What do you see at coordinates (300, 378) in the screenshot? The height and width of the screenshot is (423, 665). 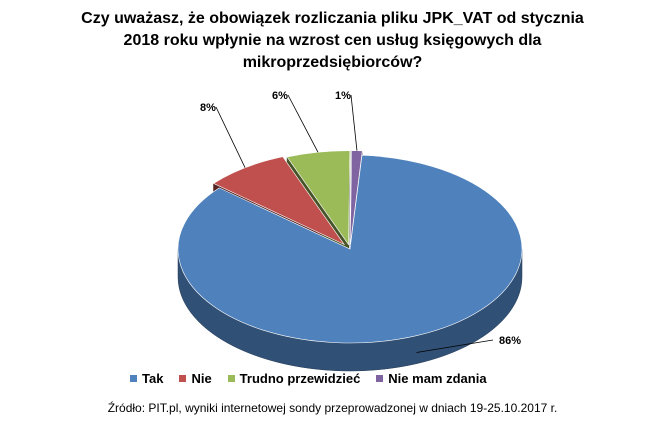 I see `legend-label-trudno: Trudno przewidzieć` at bounding box center [300, 378].